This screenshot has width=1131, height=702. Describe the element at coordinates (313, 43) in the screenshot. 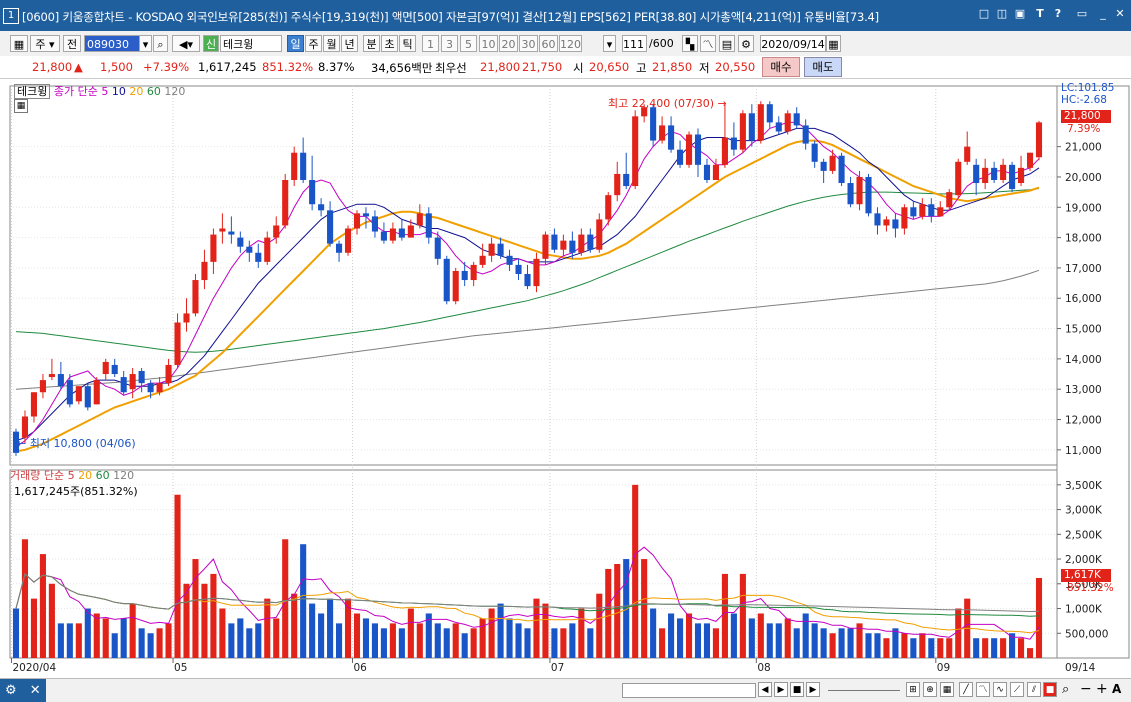

I see `period-week-button: 주` at that location.